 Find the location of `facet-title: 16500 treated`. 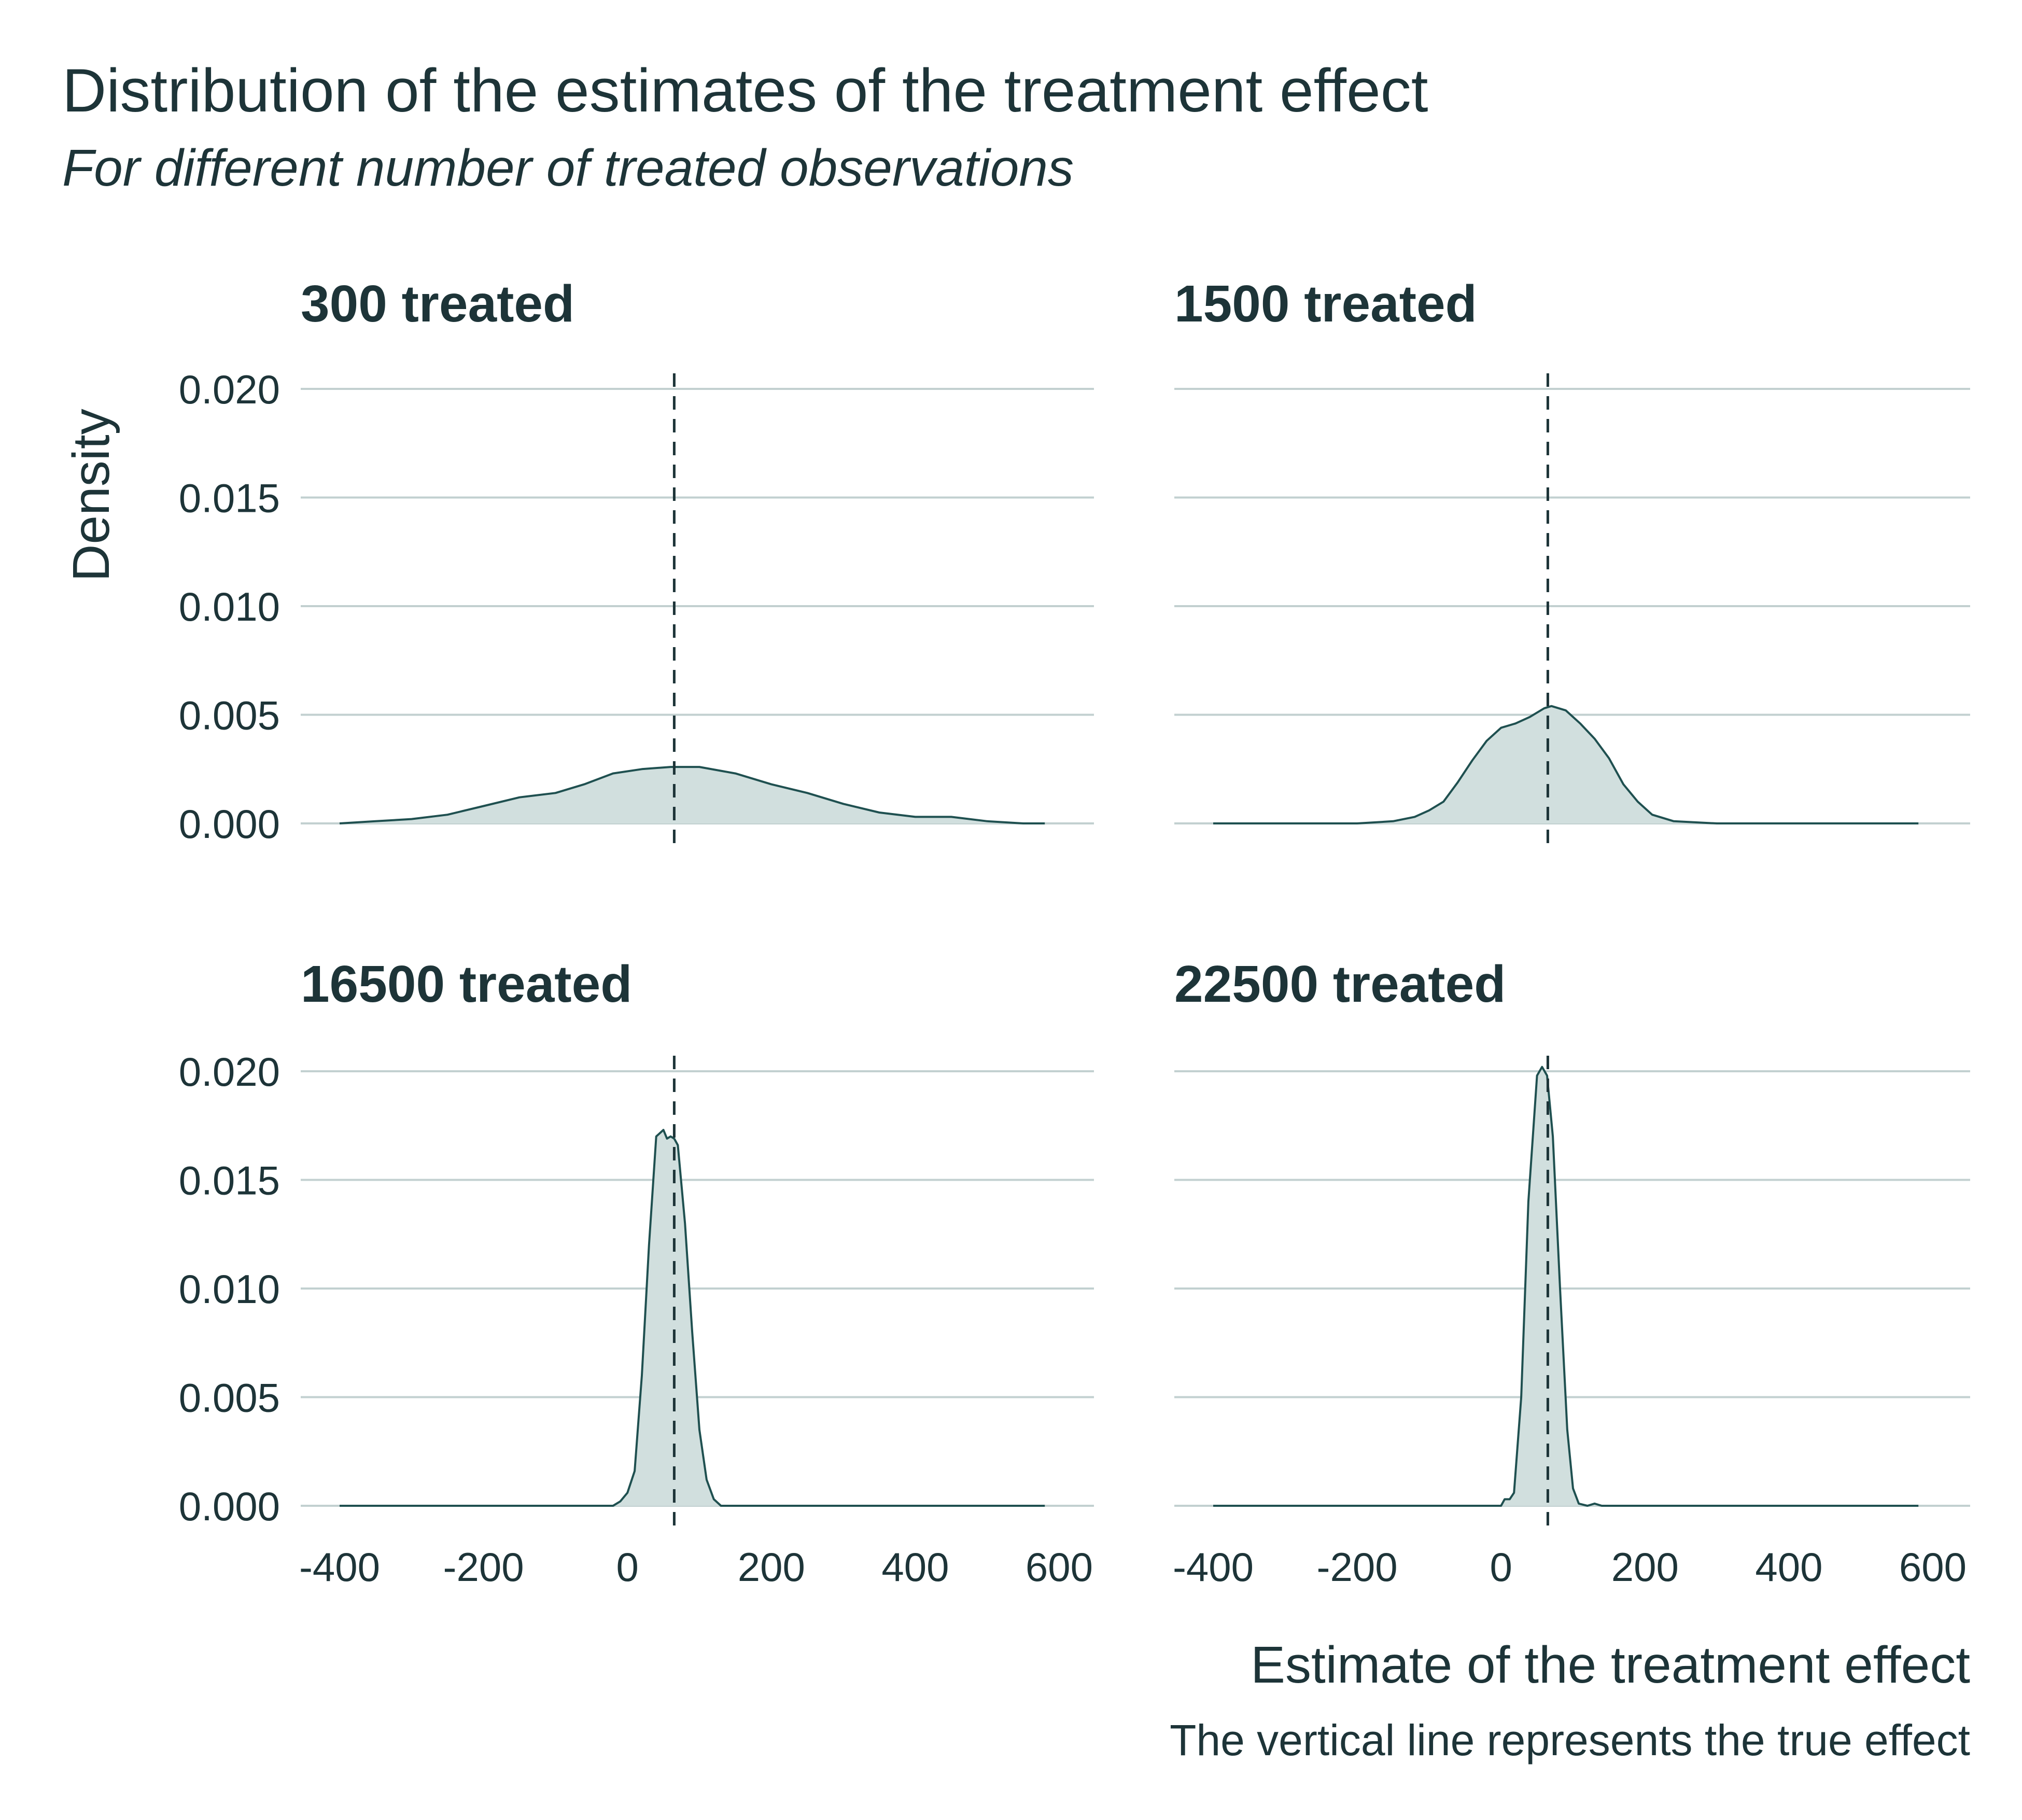

facet-title: 16500 treated is located at coordinates (466, 984).